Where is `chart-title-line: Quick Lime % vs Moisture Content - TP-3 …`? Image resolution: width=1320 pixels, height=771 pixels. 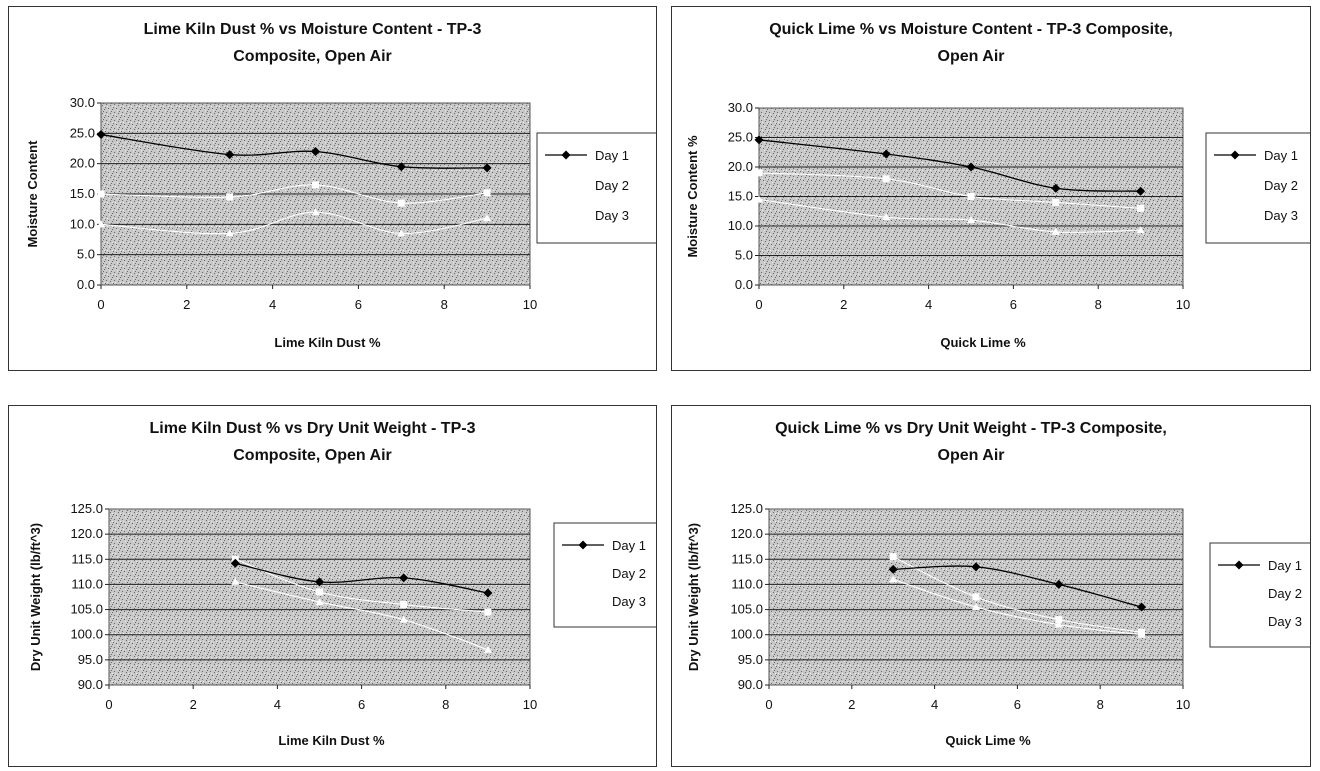 chart-title-line: Quick Lime % vs Moisture Content - TP-3 … is located at coordinates (971, 29).